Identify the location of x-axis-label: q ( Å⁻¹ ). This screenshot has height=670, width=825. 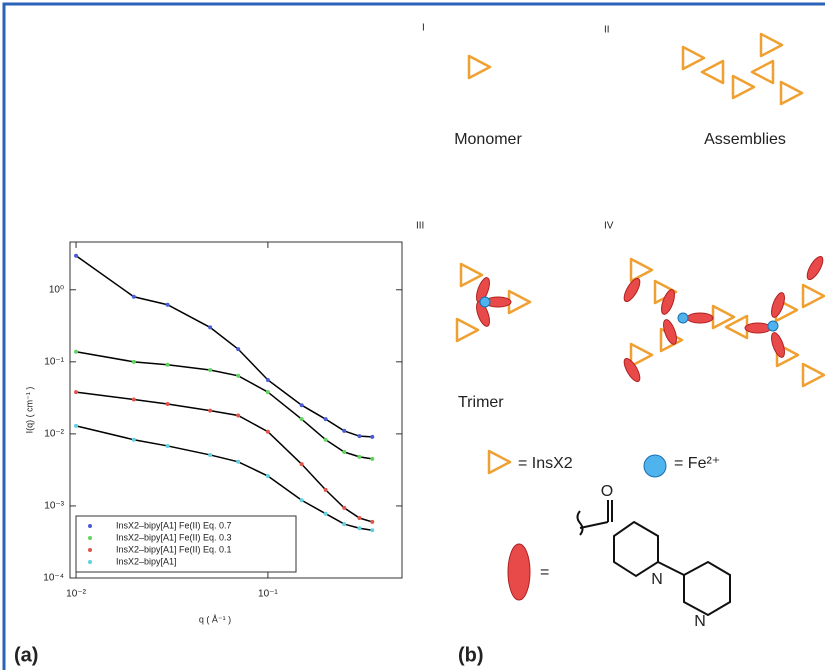
(215, 619).